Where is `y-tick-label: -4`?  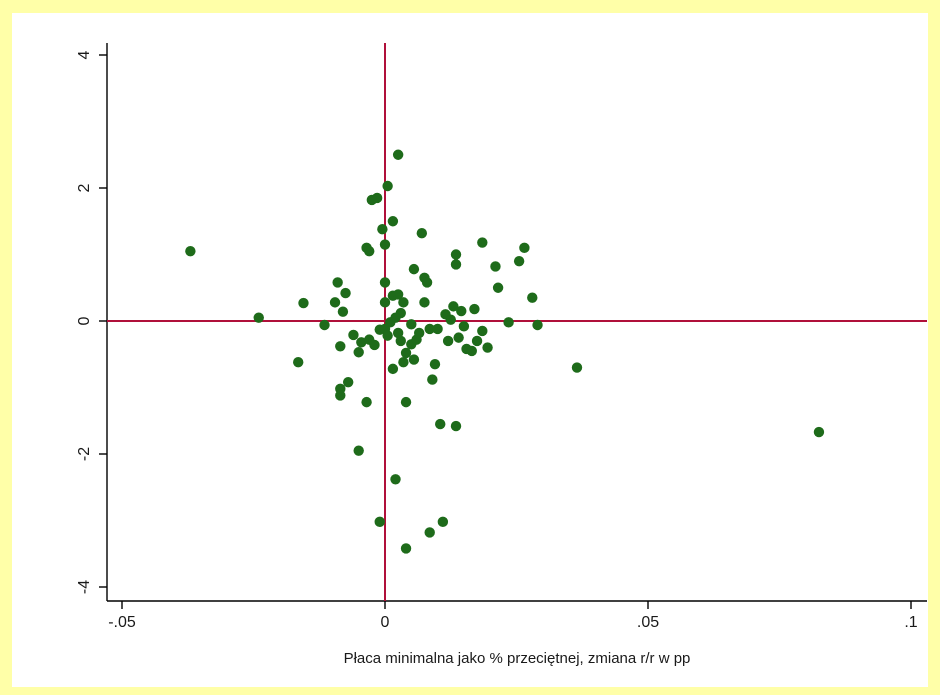
y-tick-label: -4 is located at coordinates (84, 587).